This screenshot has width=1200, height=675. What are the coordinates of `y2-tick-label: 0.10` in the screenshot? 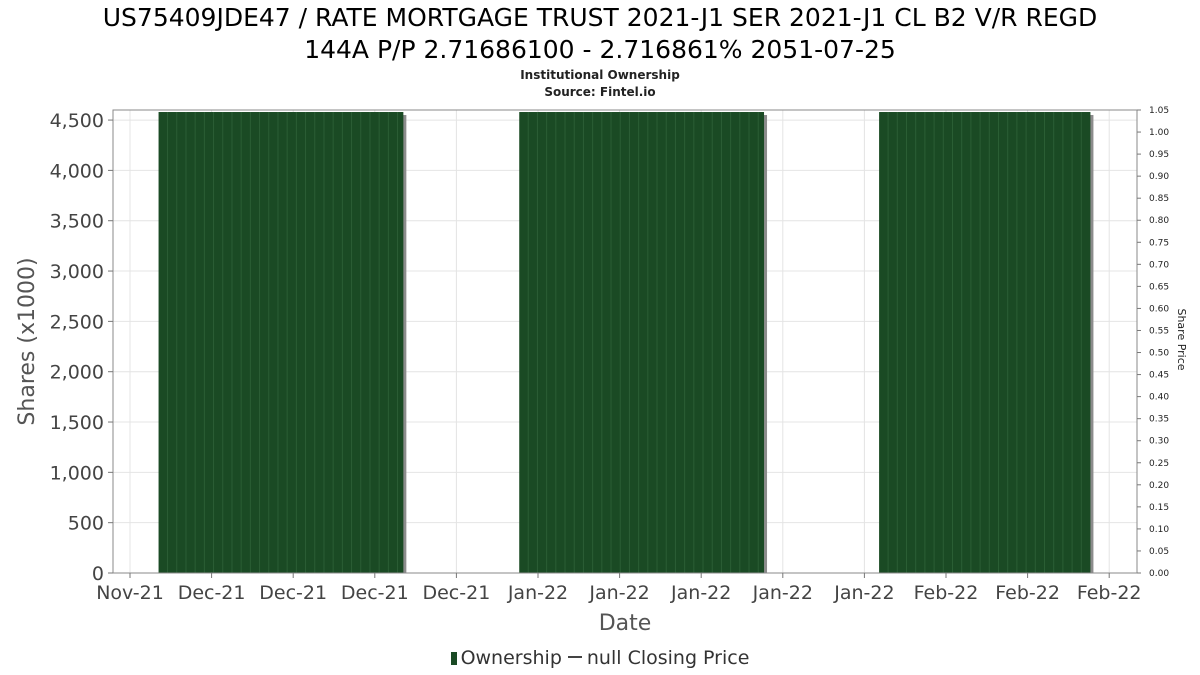 It's located at (1159, 530).